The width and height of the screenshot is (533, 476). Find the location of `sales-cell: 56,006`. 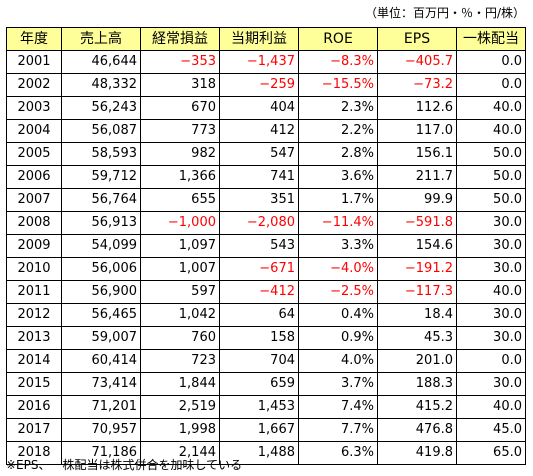

sales-cell: 56,006 is located at coordinates (101, 269).